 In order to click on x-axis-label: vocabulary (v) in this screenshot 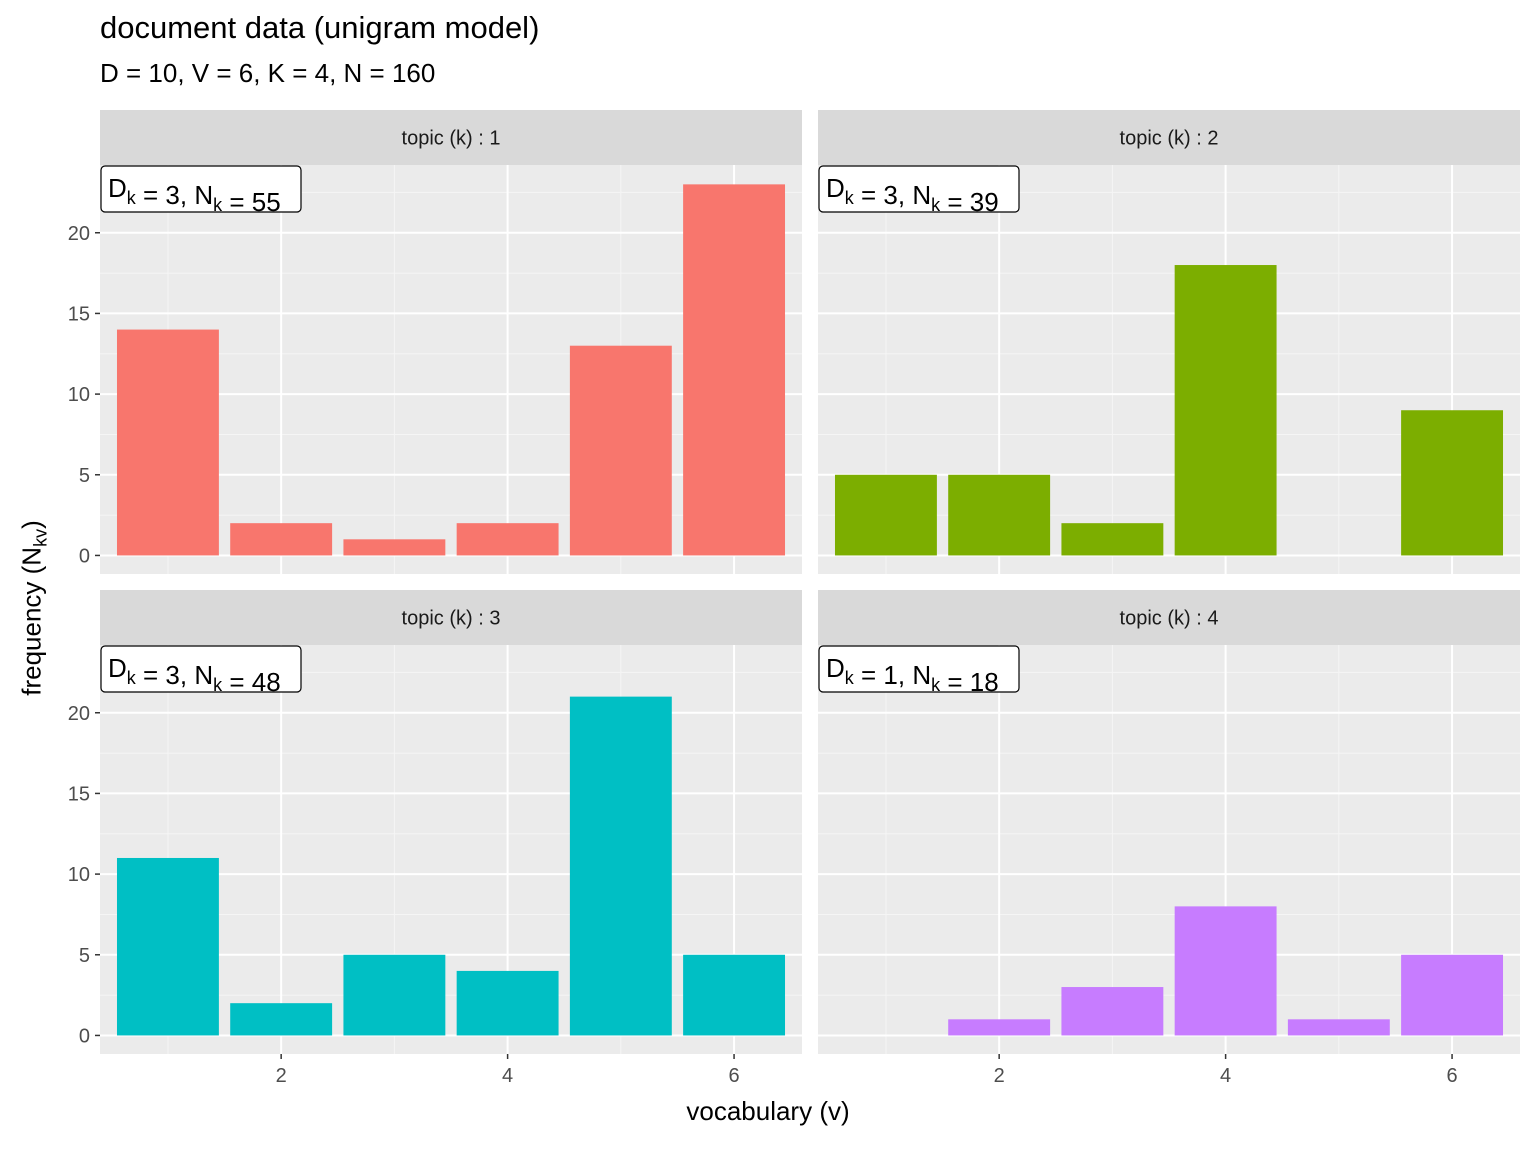, I will do `click(768, 1111)`.